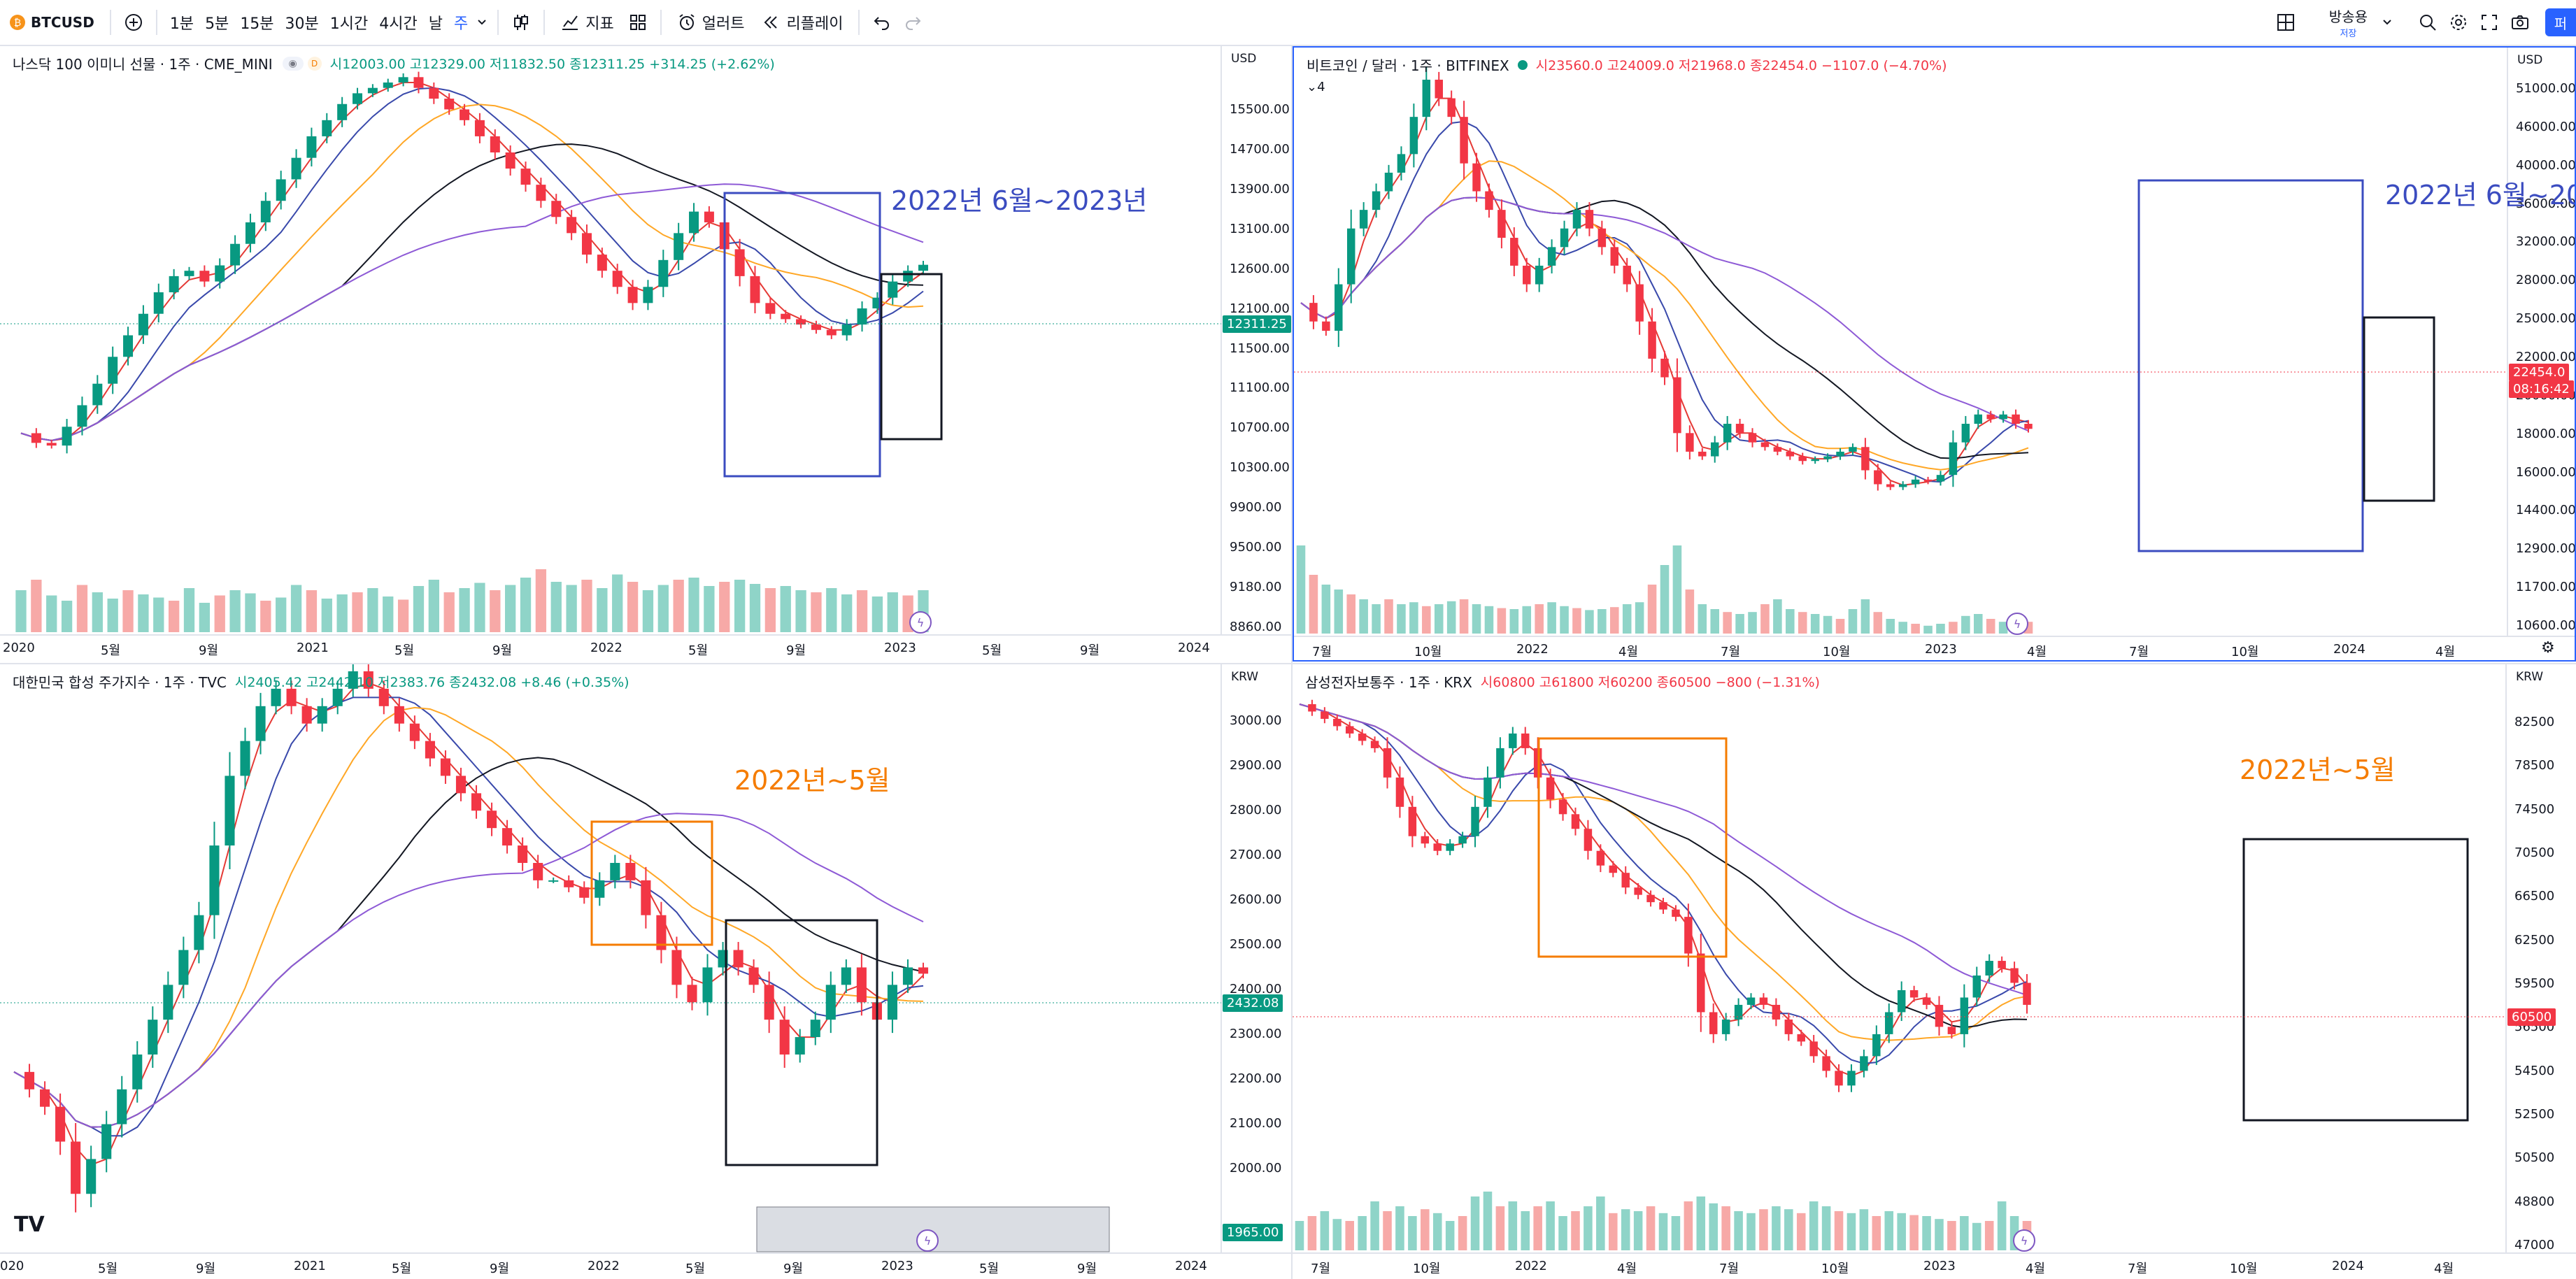 This screenshot has height=1279, width=2576. I want to click on layout-grid-icon, so click(2285, 22).